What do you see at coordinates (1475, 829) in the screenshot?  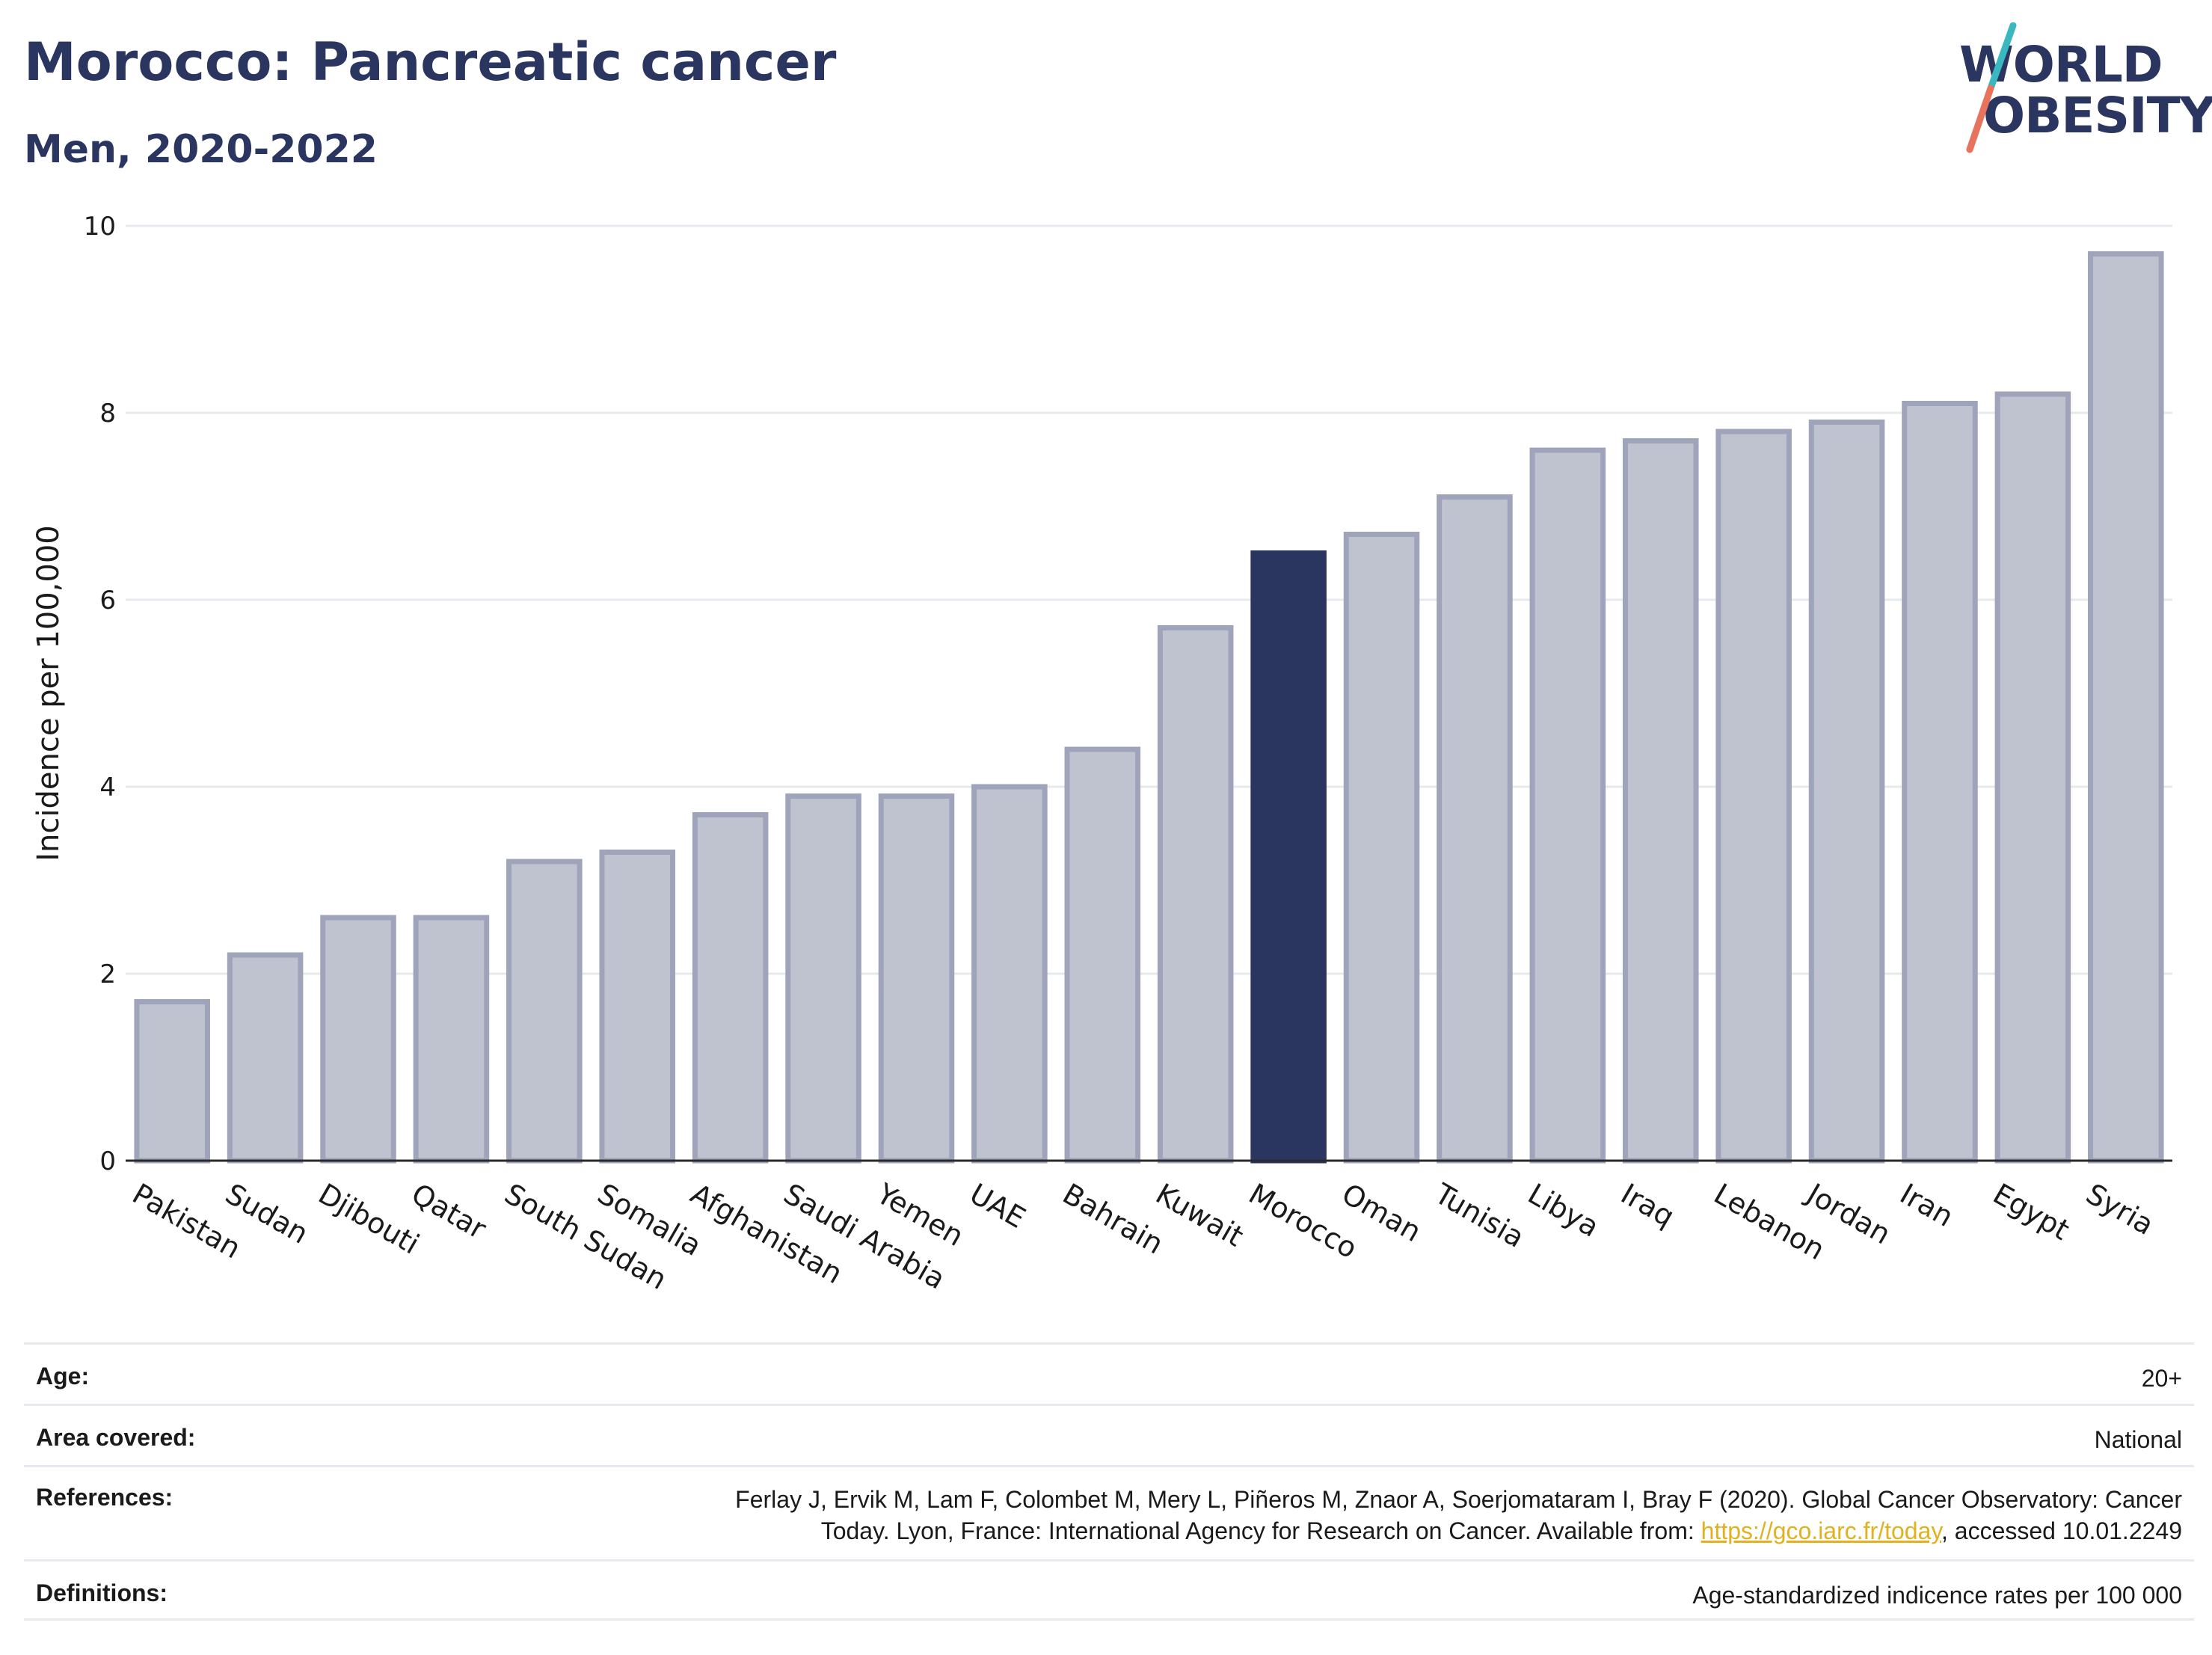 I see `bar-tunisia` at bounding box center [1475, 829].